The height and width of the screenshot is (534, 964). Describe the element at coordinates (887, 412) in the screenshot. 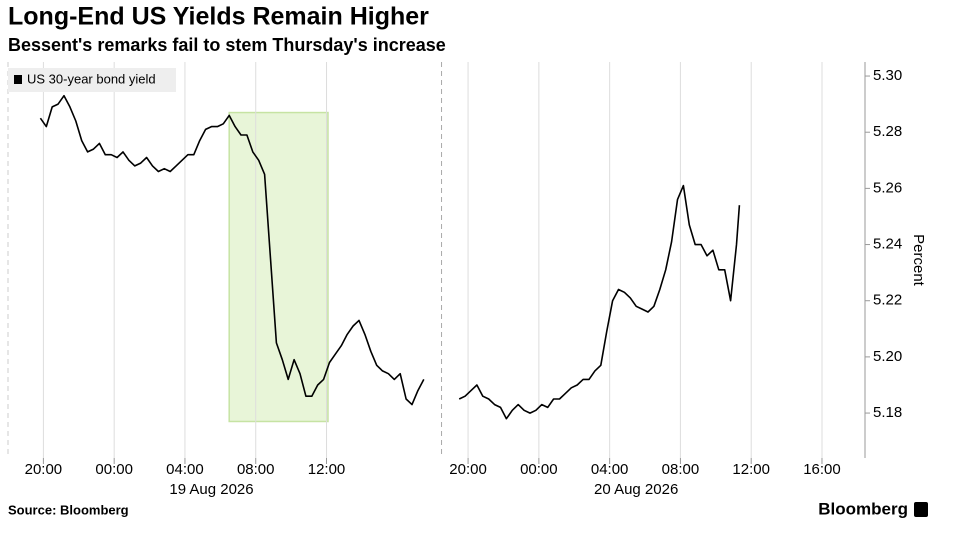

I see `y-tick-label: 5.18` at that location.